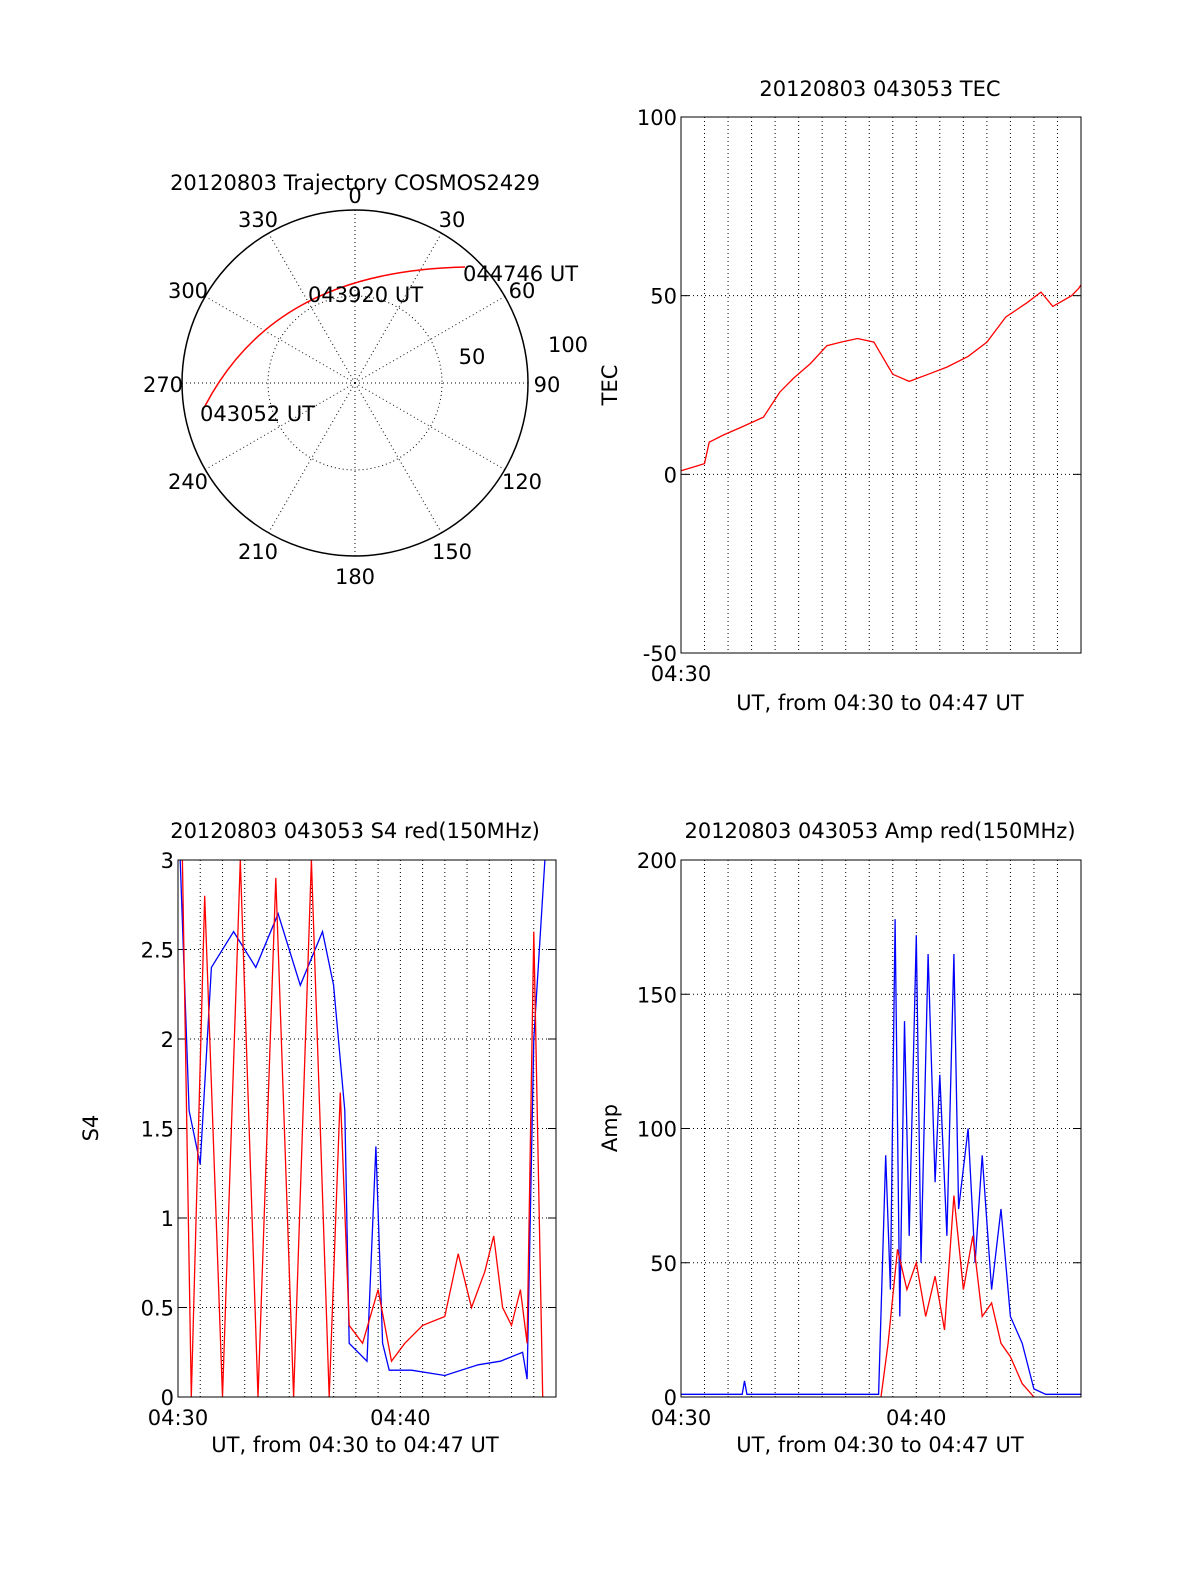 Image resolution: width=1200 pixels, height=1575 pixels. What do you see at coordinates (670, 1398) in the screenshot?
I see `amp-ytick-label: 0` at bounding box center [670, 1398].